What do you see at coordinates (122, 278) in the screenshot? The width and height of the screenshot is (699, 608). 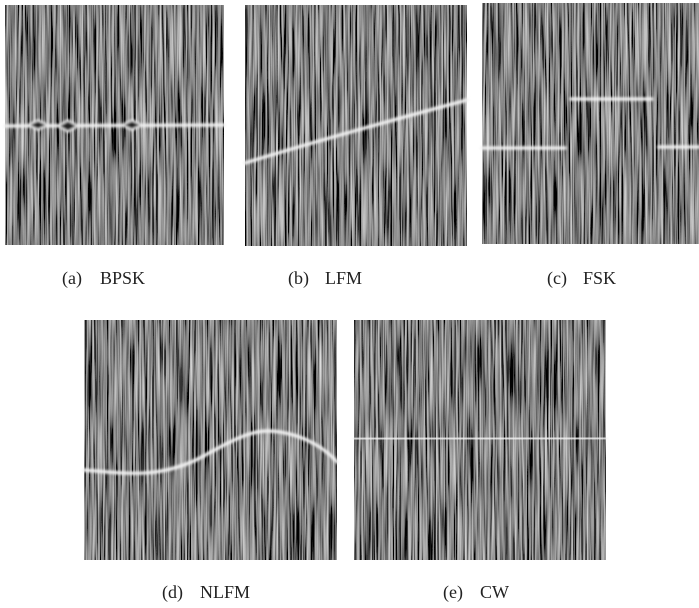 I see `caption-name: BPSK` at bounding box center [122, 278].